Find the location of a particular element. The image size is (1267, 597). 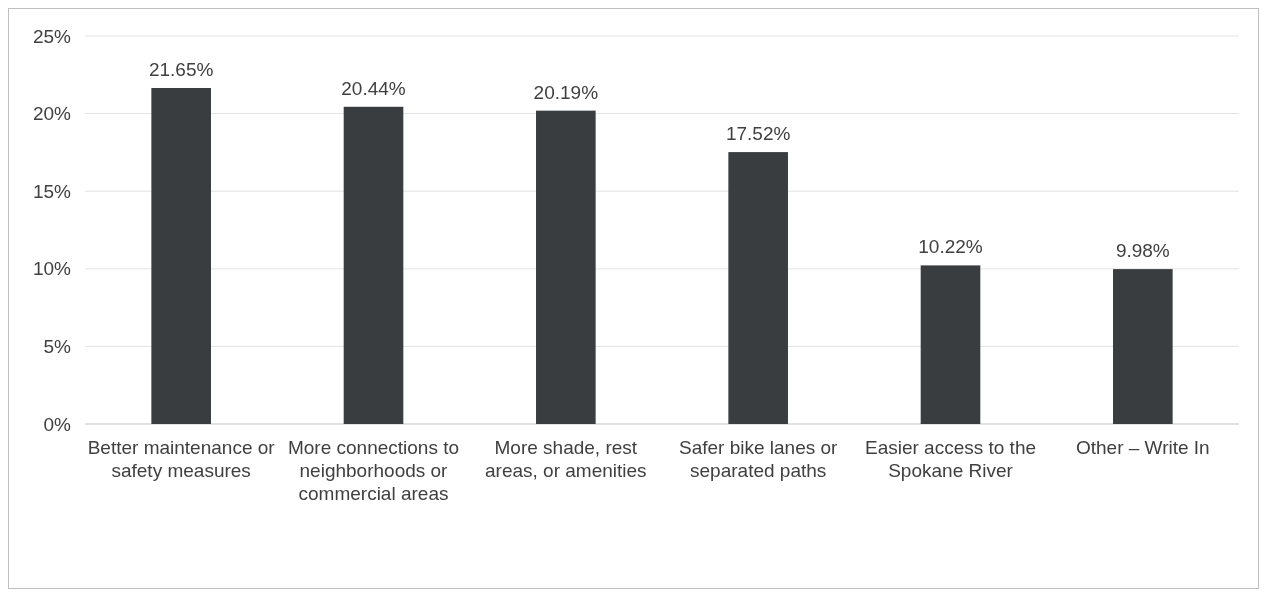

x-tick-label: Better maintenance or safety measures is located at coordinates (181, 459).